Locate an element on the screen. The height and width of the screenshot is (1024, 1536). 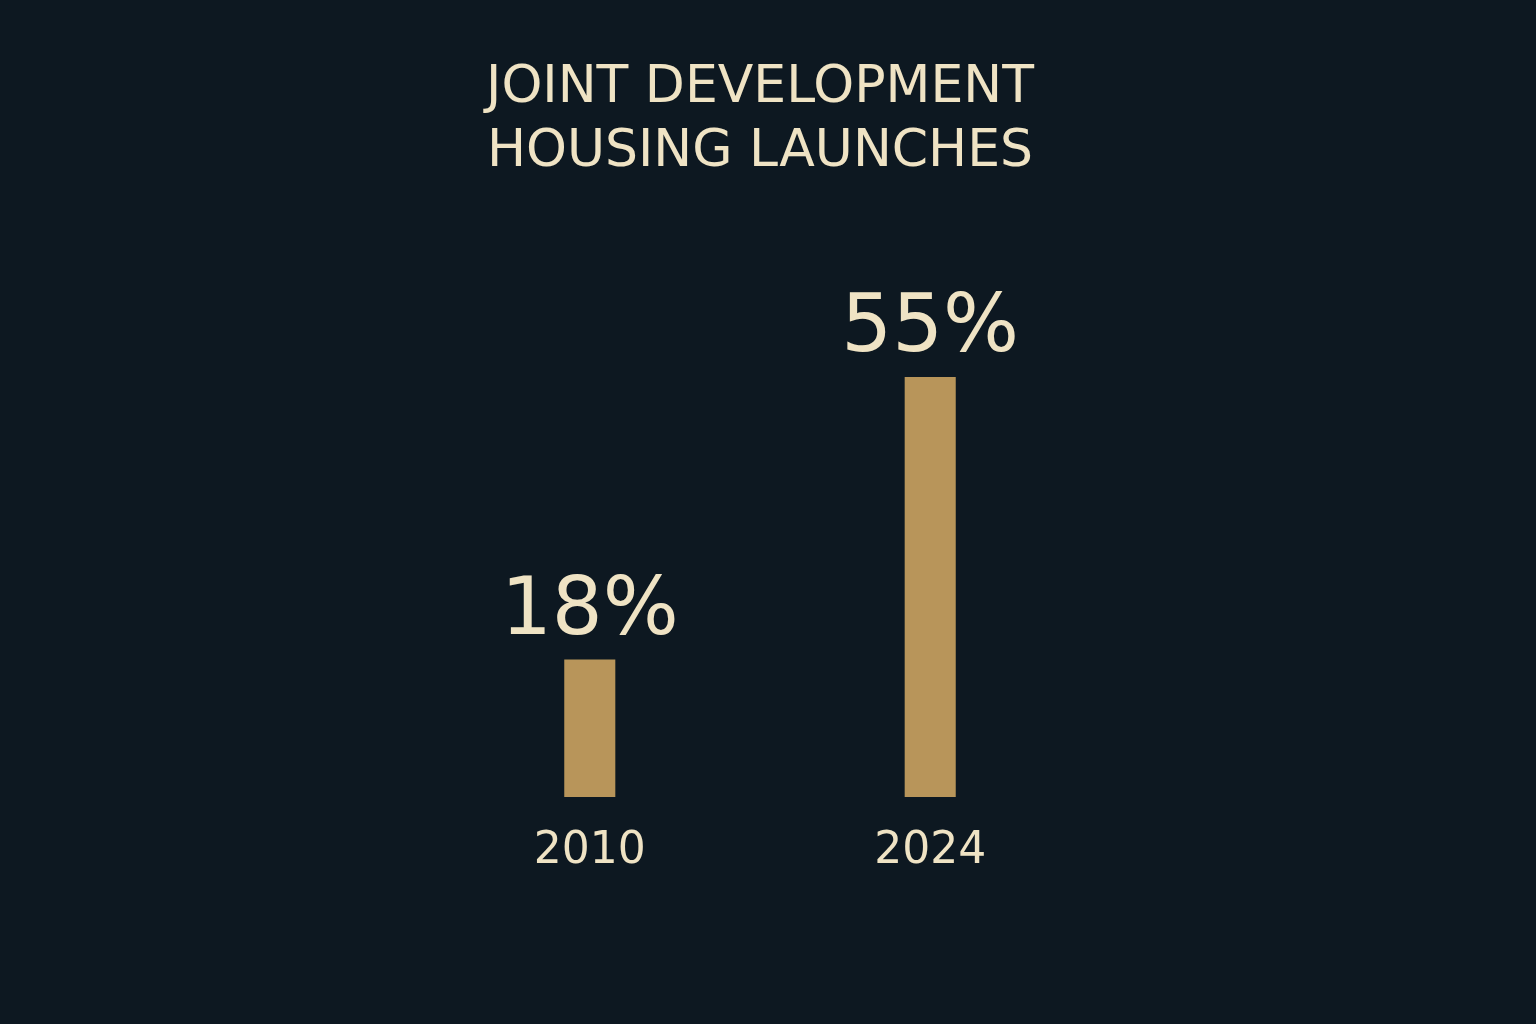
x-tick-label: 2010 is located at coordinates (589, 847).